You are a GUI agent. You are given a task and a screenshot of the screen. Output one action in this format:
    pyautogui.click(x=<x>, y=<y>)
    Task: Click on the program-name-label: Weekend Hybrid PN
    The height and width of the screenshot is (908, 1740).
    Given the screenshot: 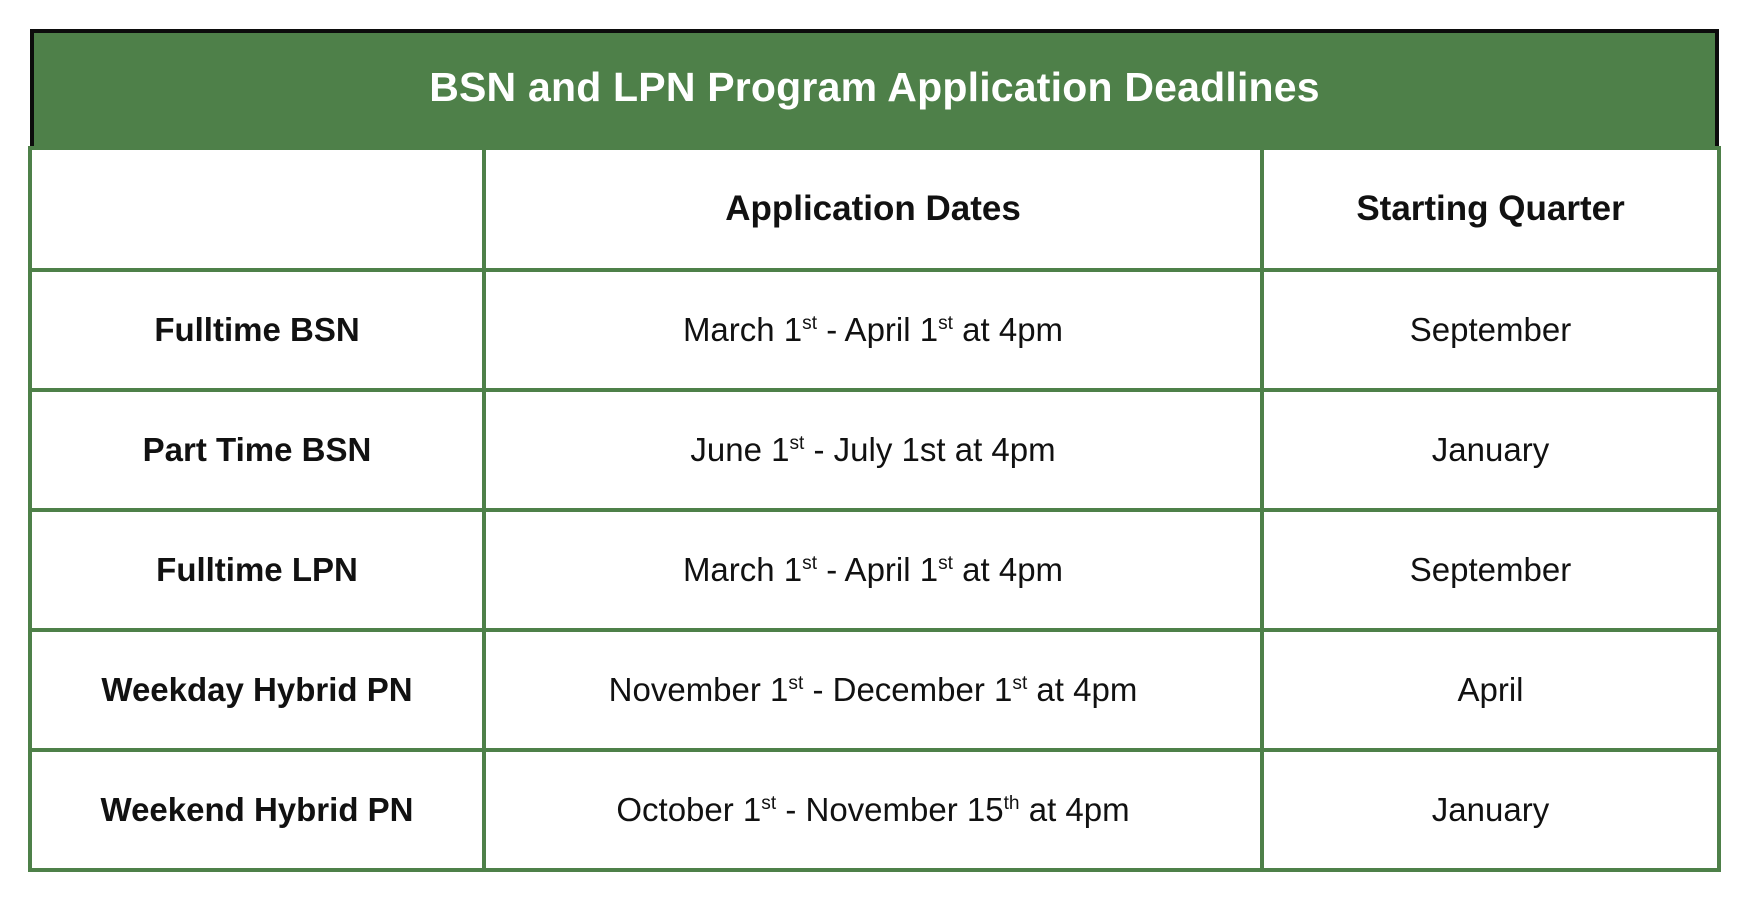 What is the action you would take?
    pyautogui.click(x=257, y=809)
    